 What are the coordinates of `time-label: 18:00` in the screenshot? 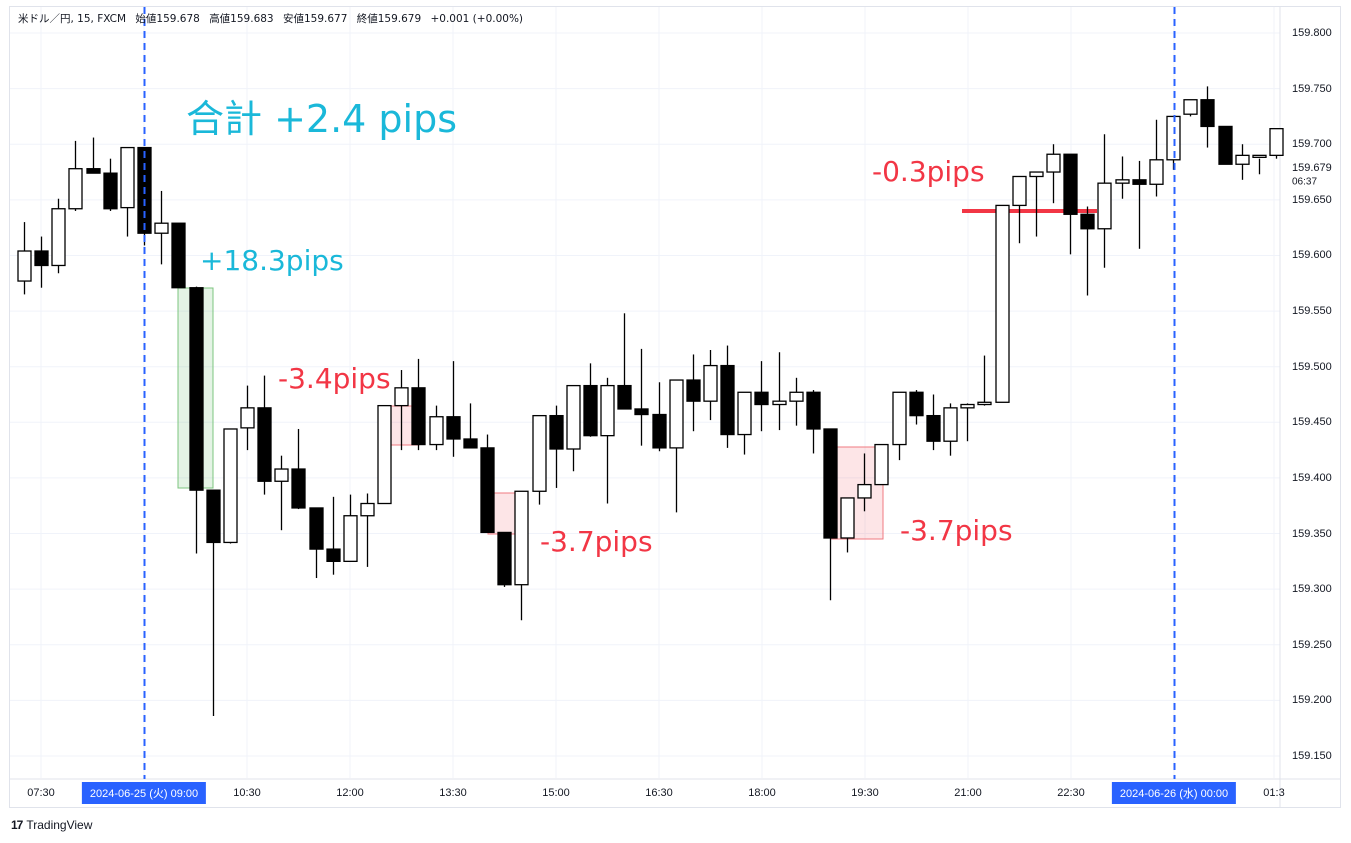 It's located at (762, 793).